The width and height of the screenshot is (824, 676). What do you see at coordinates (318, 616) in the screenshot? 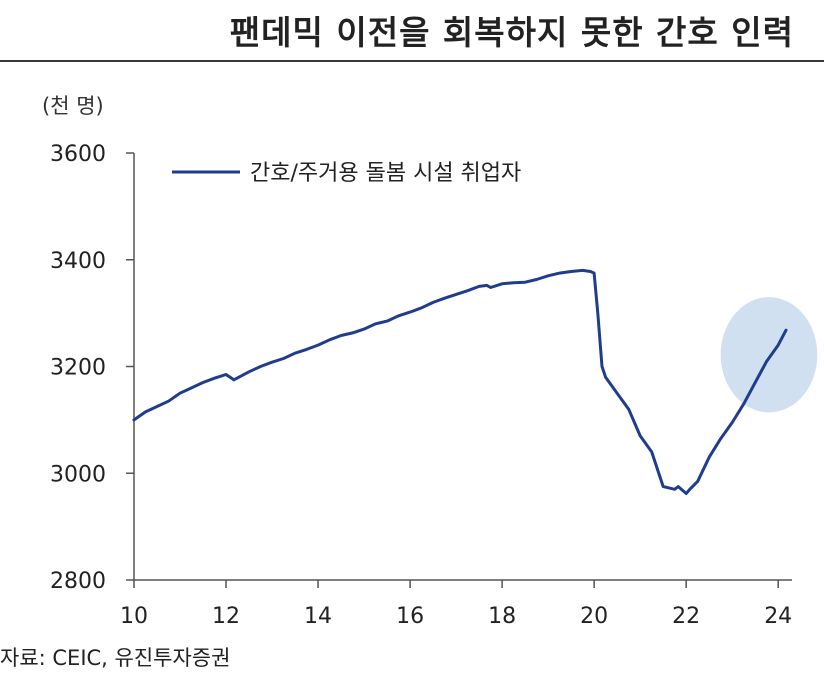
I see `x-tick-label: 14` at bounding box center [318, 616].